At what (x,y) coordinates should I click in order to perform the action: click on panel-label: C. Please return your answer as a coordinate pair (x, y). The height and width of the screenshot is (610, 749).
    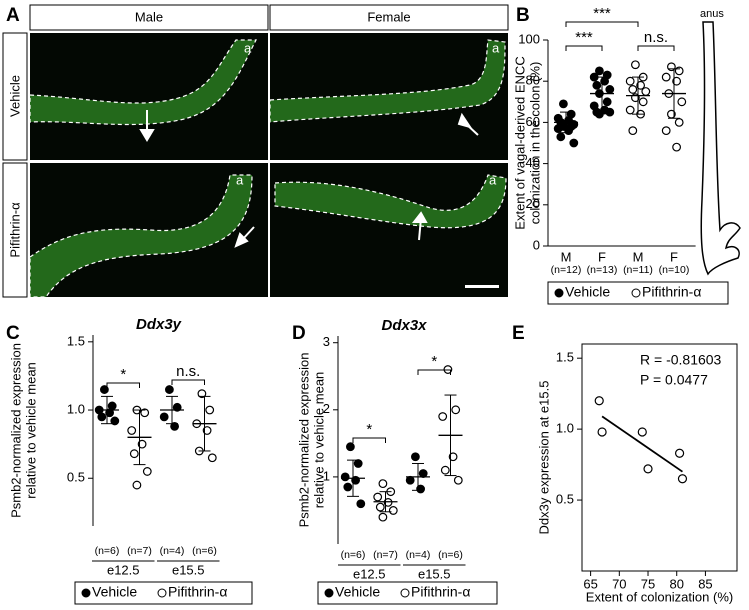
    Looking at the image, I should click on (13, 333).